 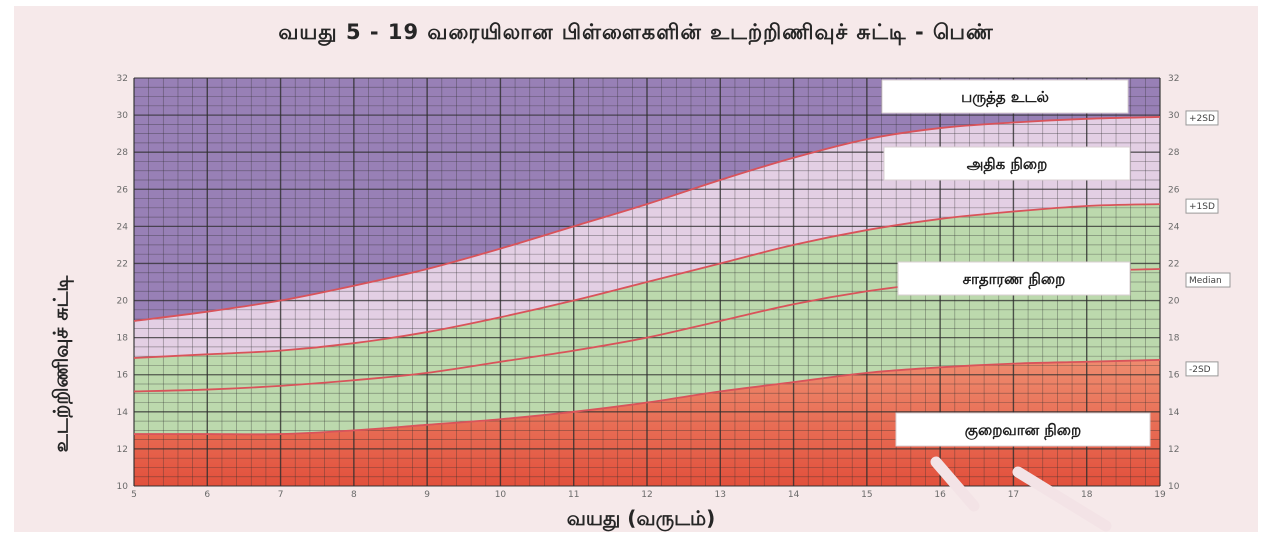 I want to click on zone-label-underweight: குறைவான நிறை, so click(x=1023, y=429).